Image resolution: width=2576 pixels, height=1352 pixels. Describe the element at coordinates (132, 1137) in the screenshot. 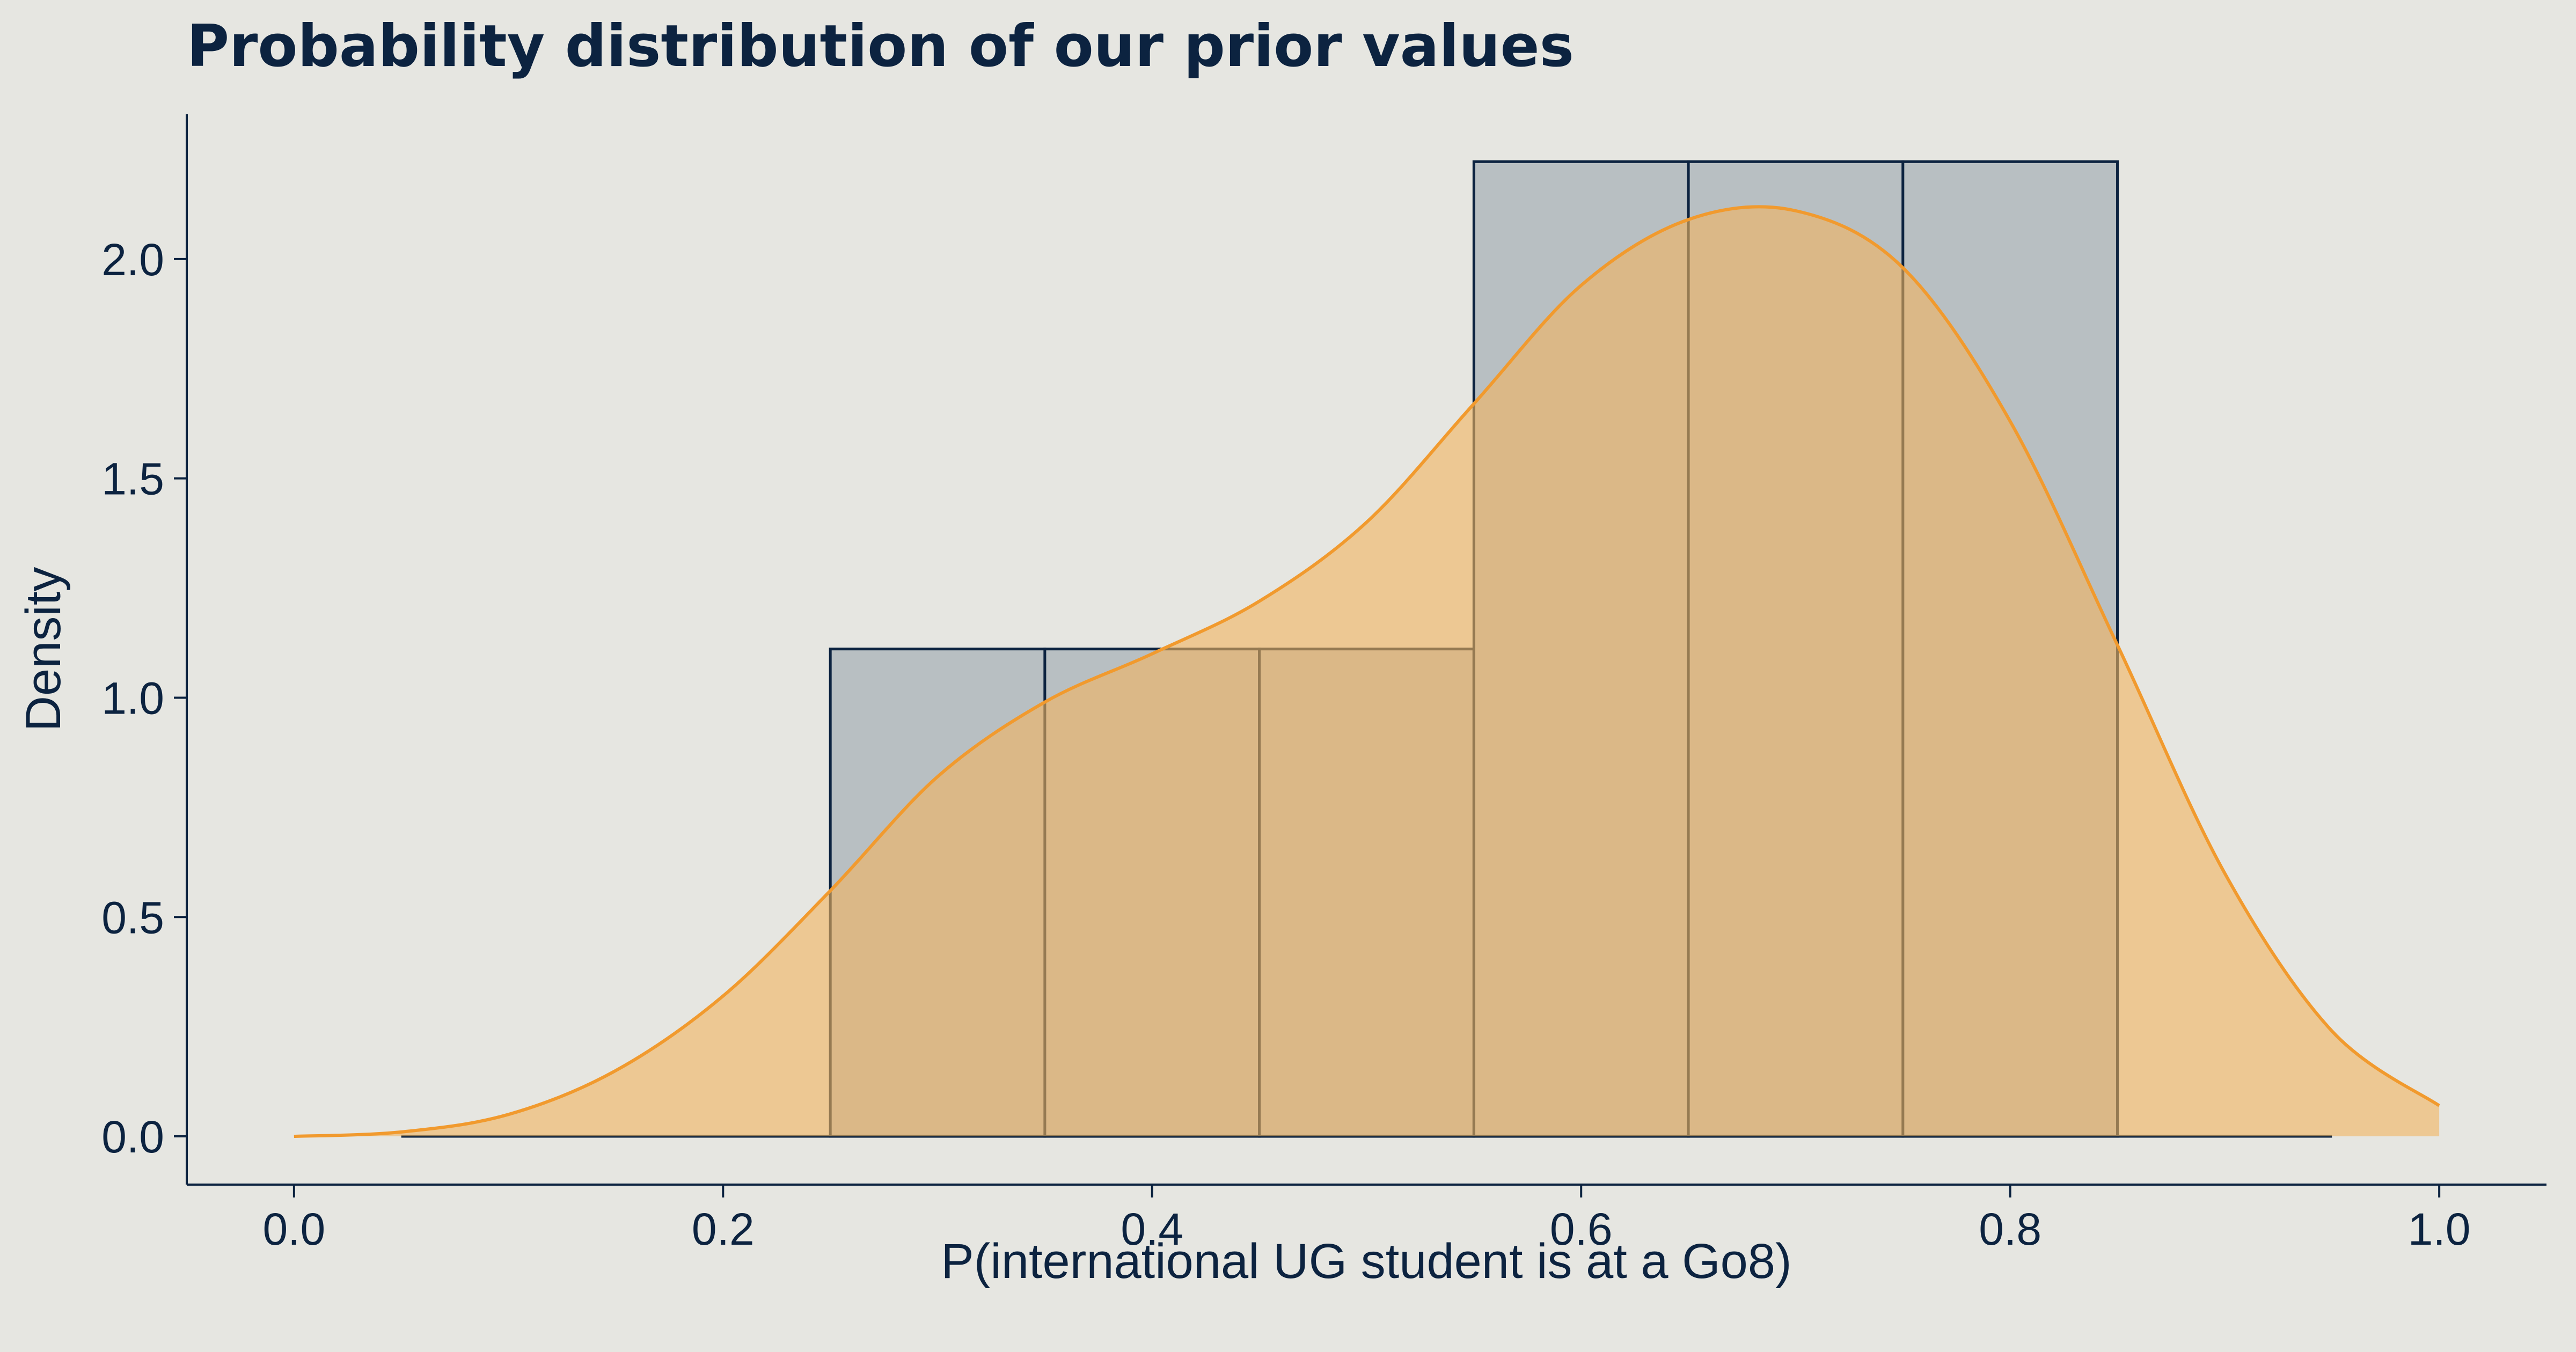

I see `y-tick-label: 0.0` at that location.